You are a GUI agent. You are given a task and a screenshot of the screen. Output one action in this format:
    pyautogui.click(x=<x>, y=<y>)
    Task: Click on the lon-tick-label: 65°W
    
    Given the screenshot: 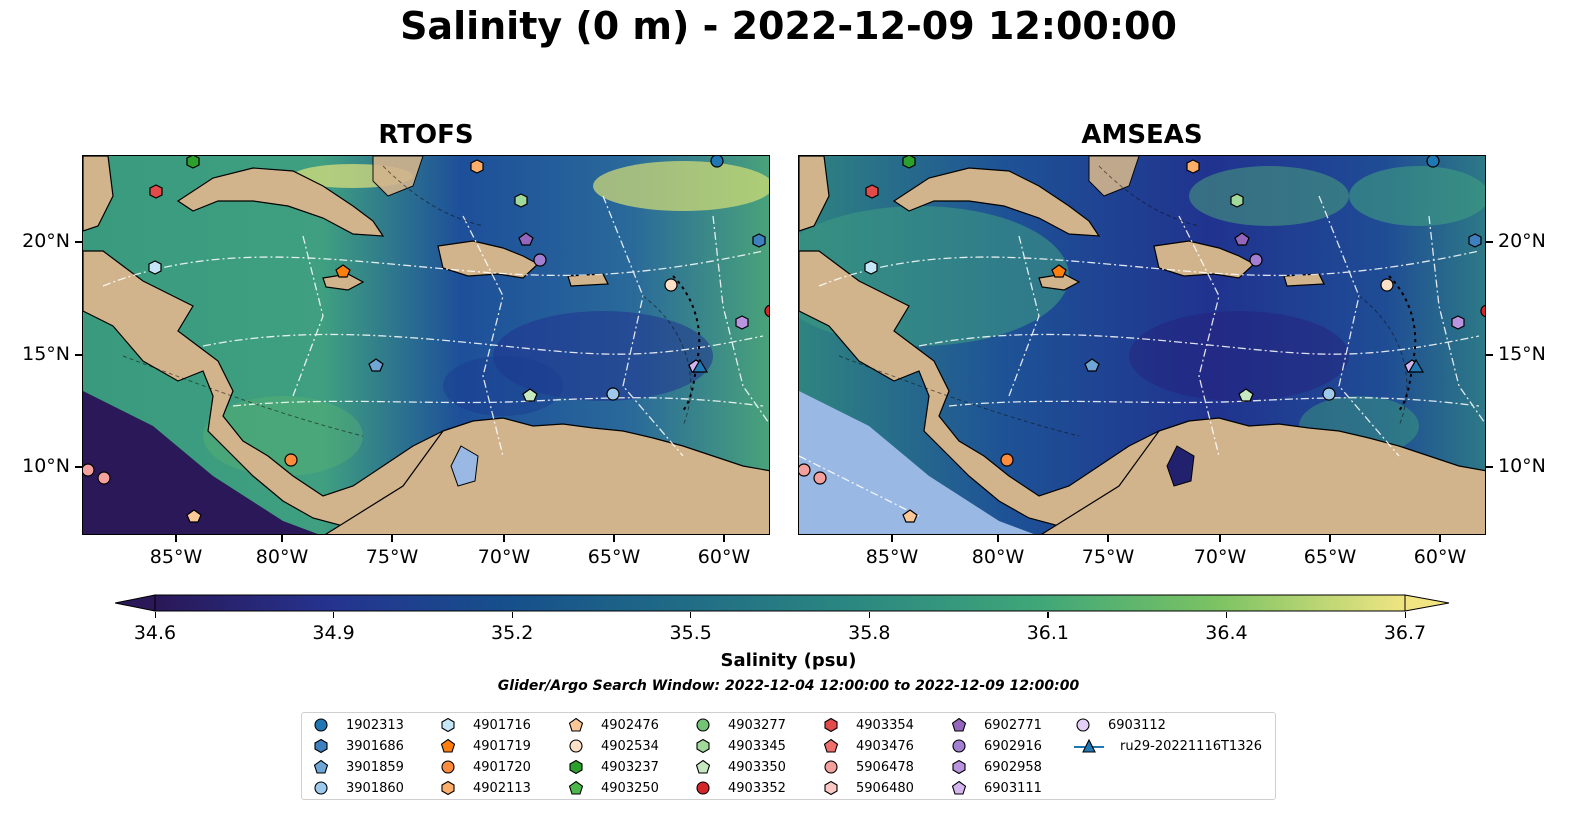 What is the action you would take?
    pyautogui.click(x=1330, y=557)
    